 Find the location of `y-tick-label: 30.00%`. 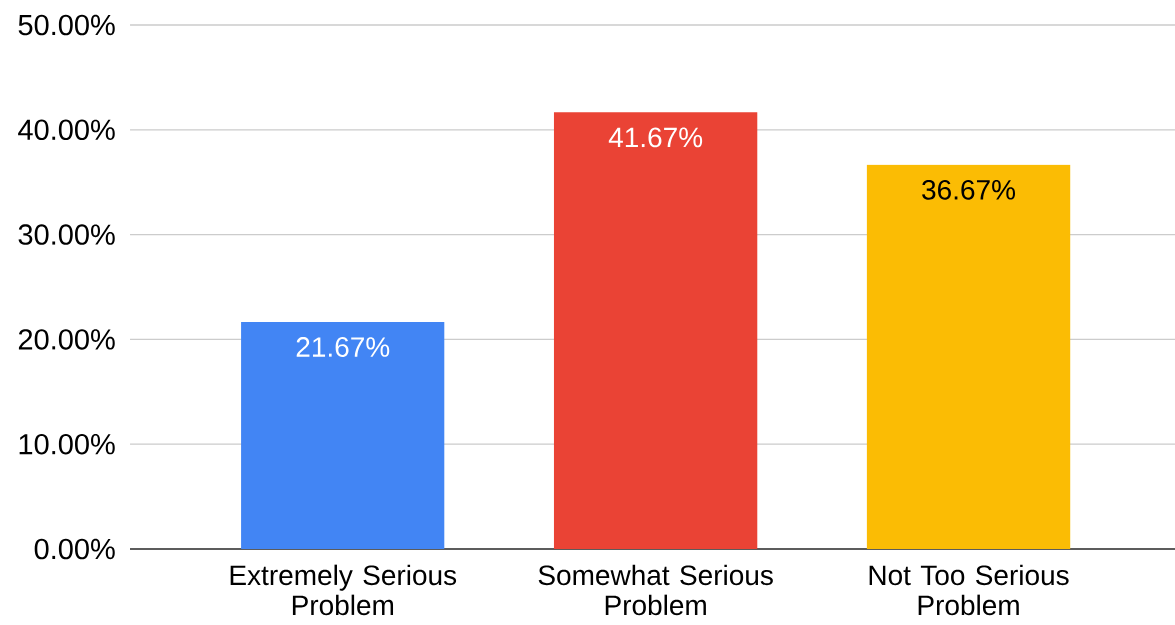

y-tick-label: 30.00% is located at coordinates (66, 234).